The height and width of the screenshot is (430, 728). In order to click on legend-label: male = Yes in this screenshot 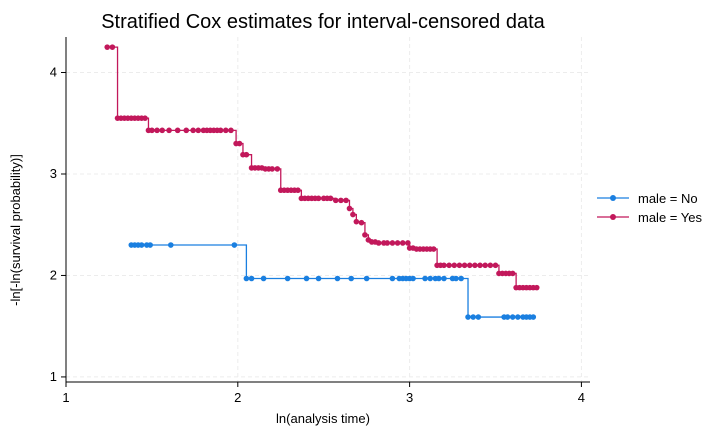, I will do `click(670, 217)`.